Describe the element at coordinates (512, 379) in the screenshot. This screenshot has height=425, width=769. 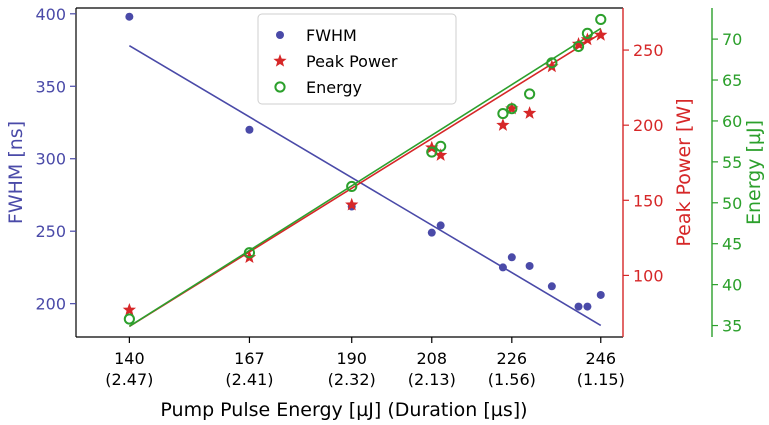
I see `x-tick-sublabel: (1.56)` at that location.